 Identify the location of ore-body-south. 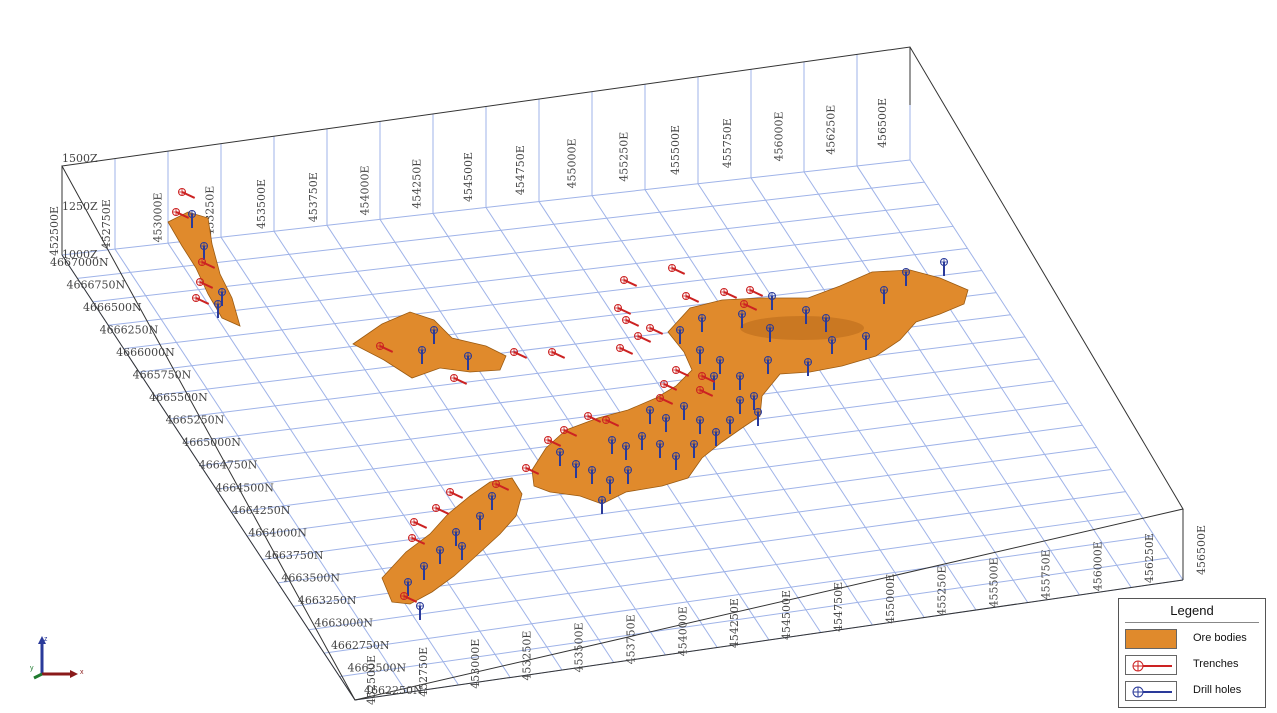
(452, 541).